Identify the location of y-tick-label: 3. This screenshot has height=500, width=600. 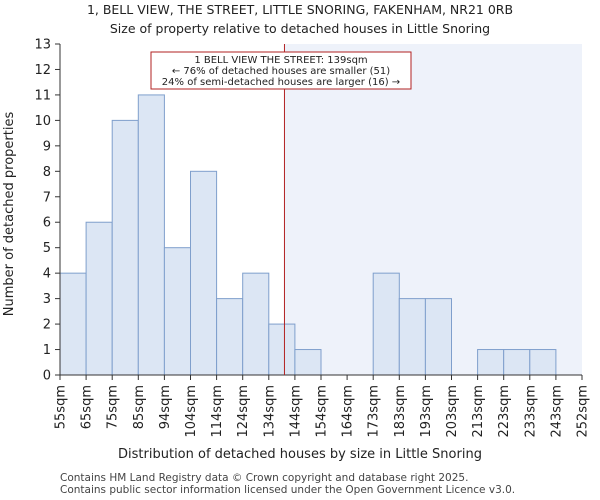
(47, 299).